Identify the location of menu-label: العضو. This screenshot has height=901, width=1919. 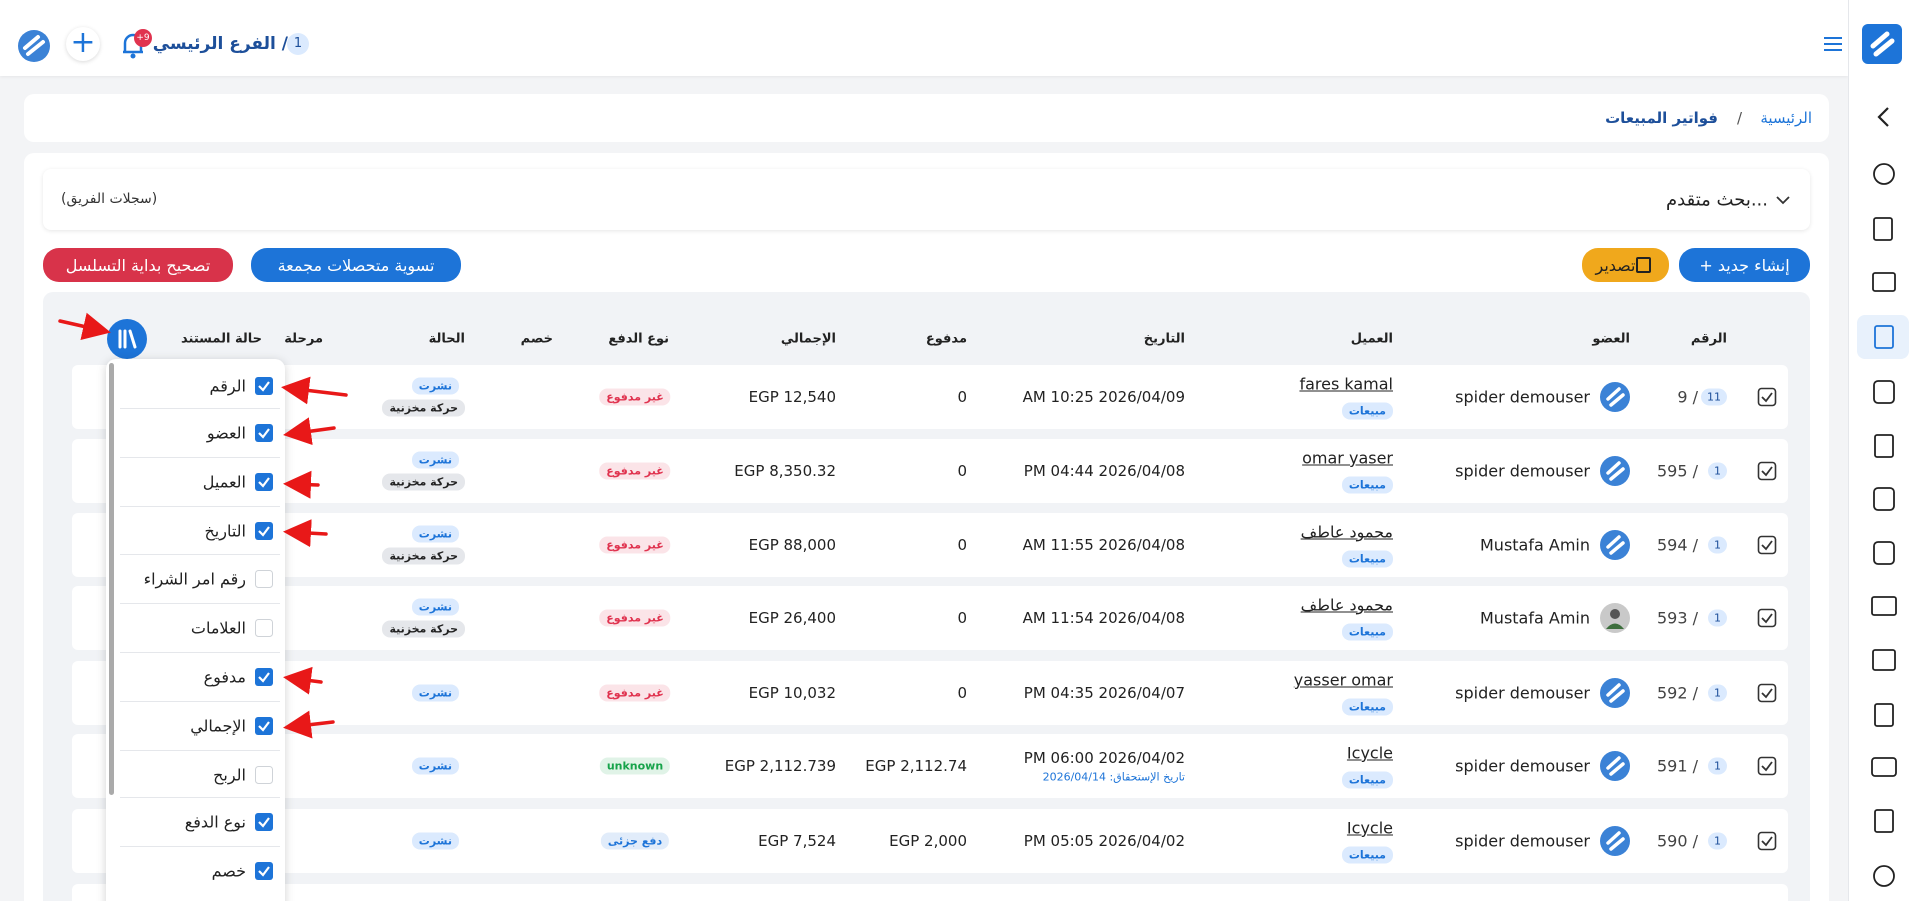
(226, 433).